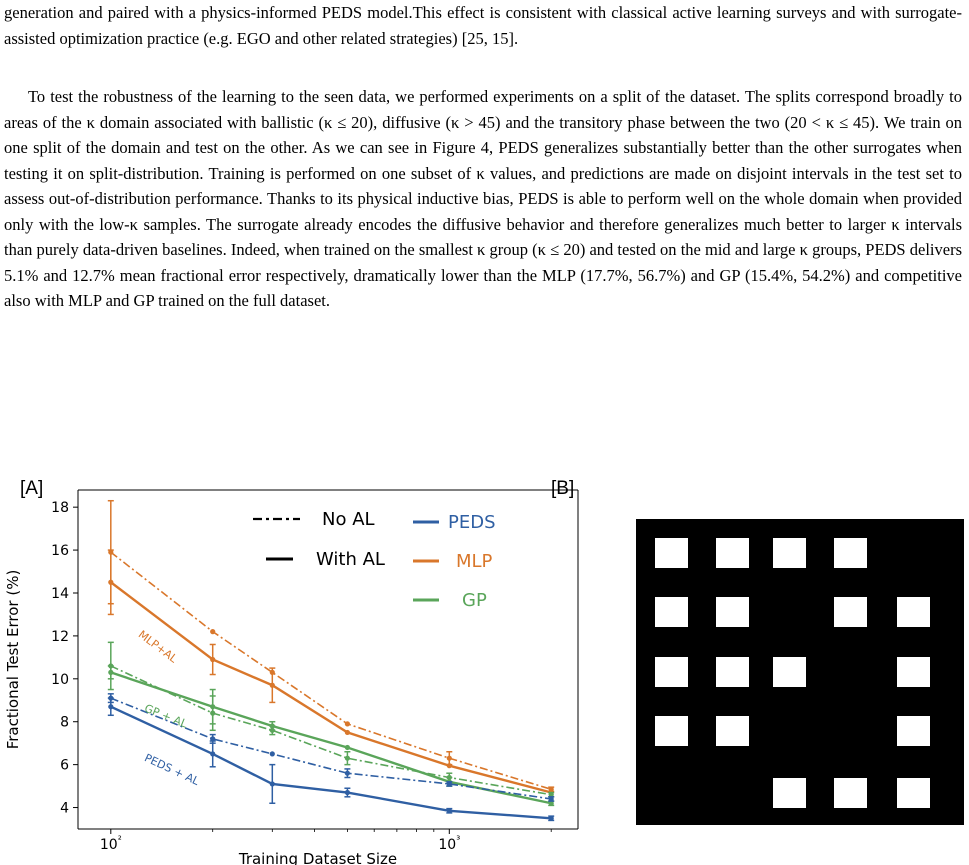  What do you see at coordinates (165, 716) in the screenshot?
I see `annotation-gp: GP + AL` at bounding box center [165, 716].